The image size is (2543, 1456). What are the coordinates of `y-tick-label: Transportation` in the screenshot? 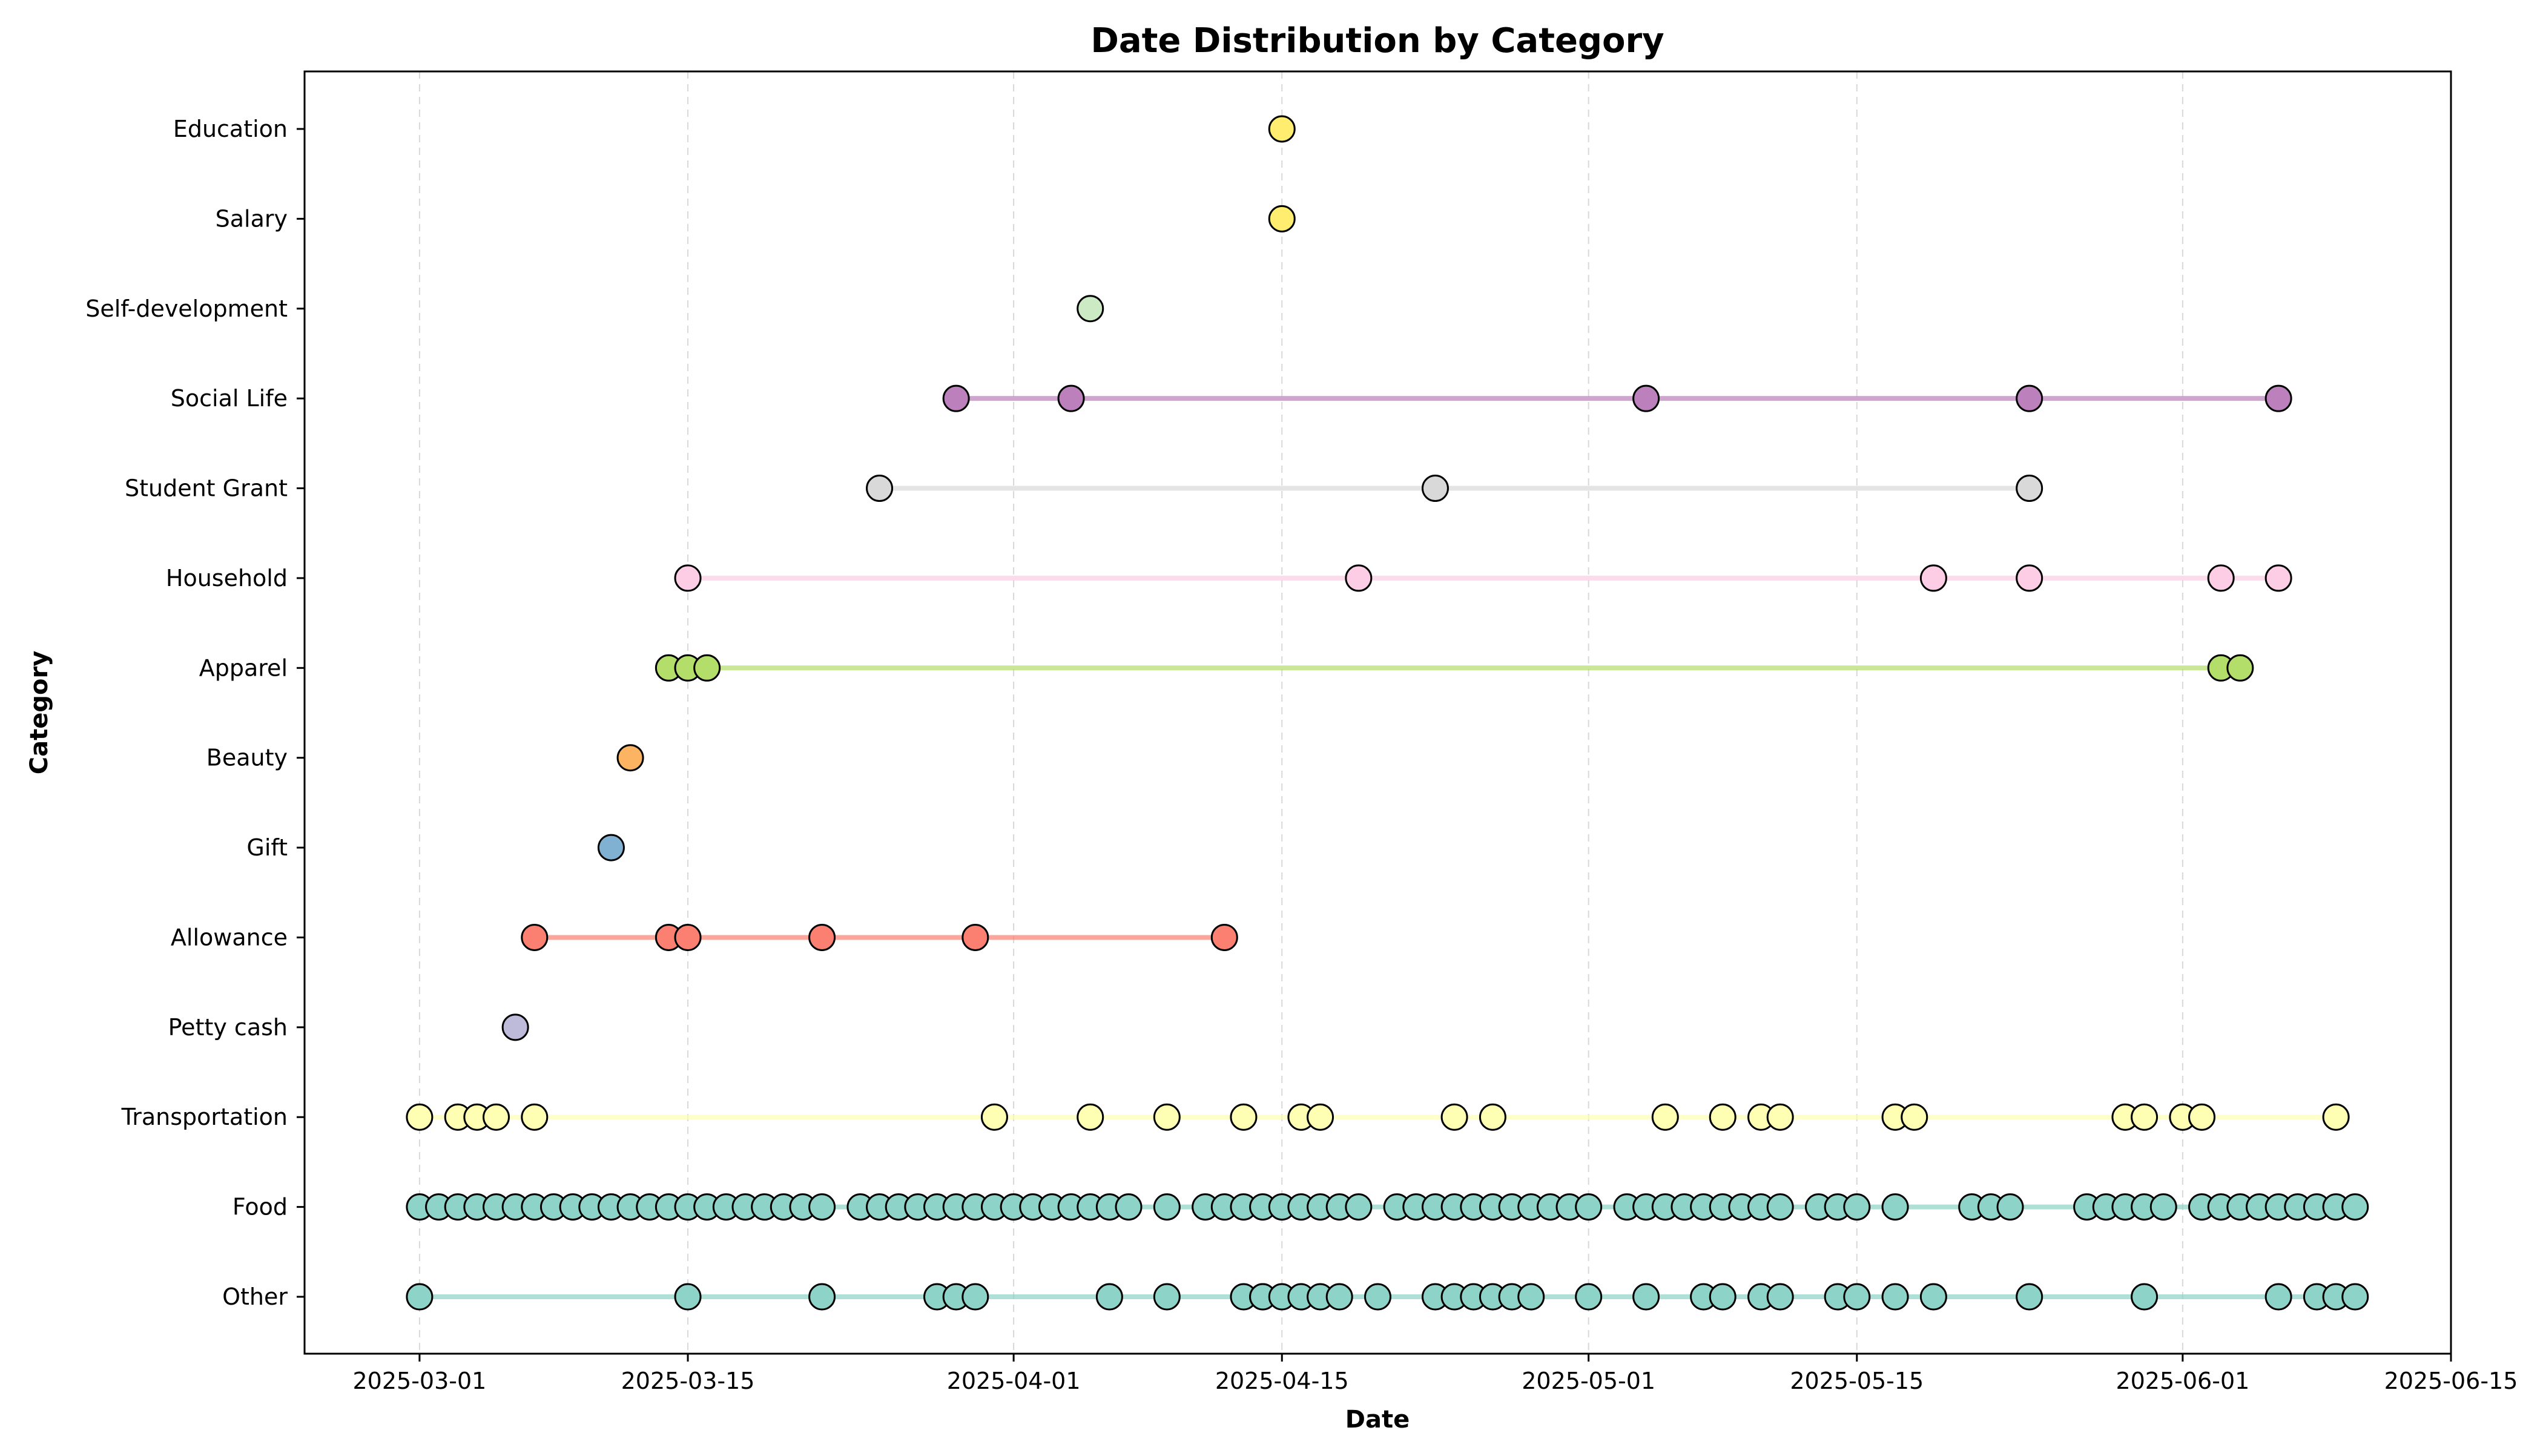 It's located at (205, 1117).